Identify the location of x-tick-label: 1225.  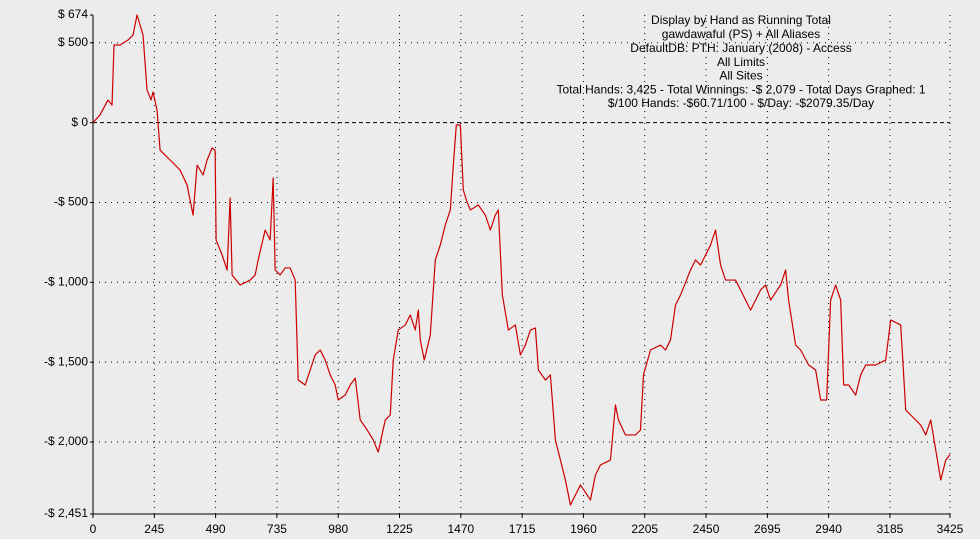
(399, 529).